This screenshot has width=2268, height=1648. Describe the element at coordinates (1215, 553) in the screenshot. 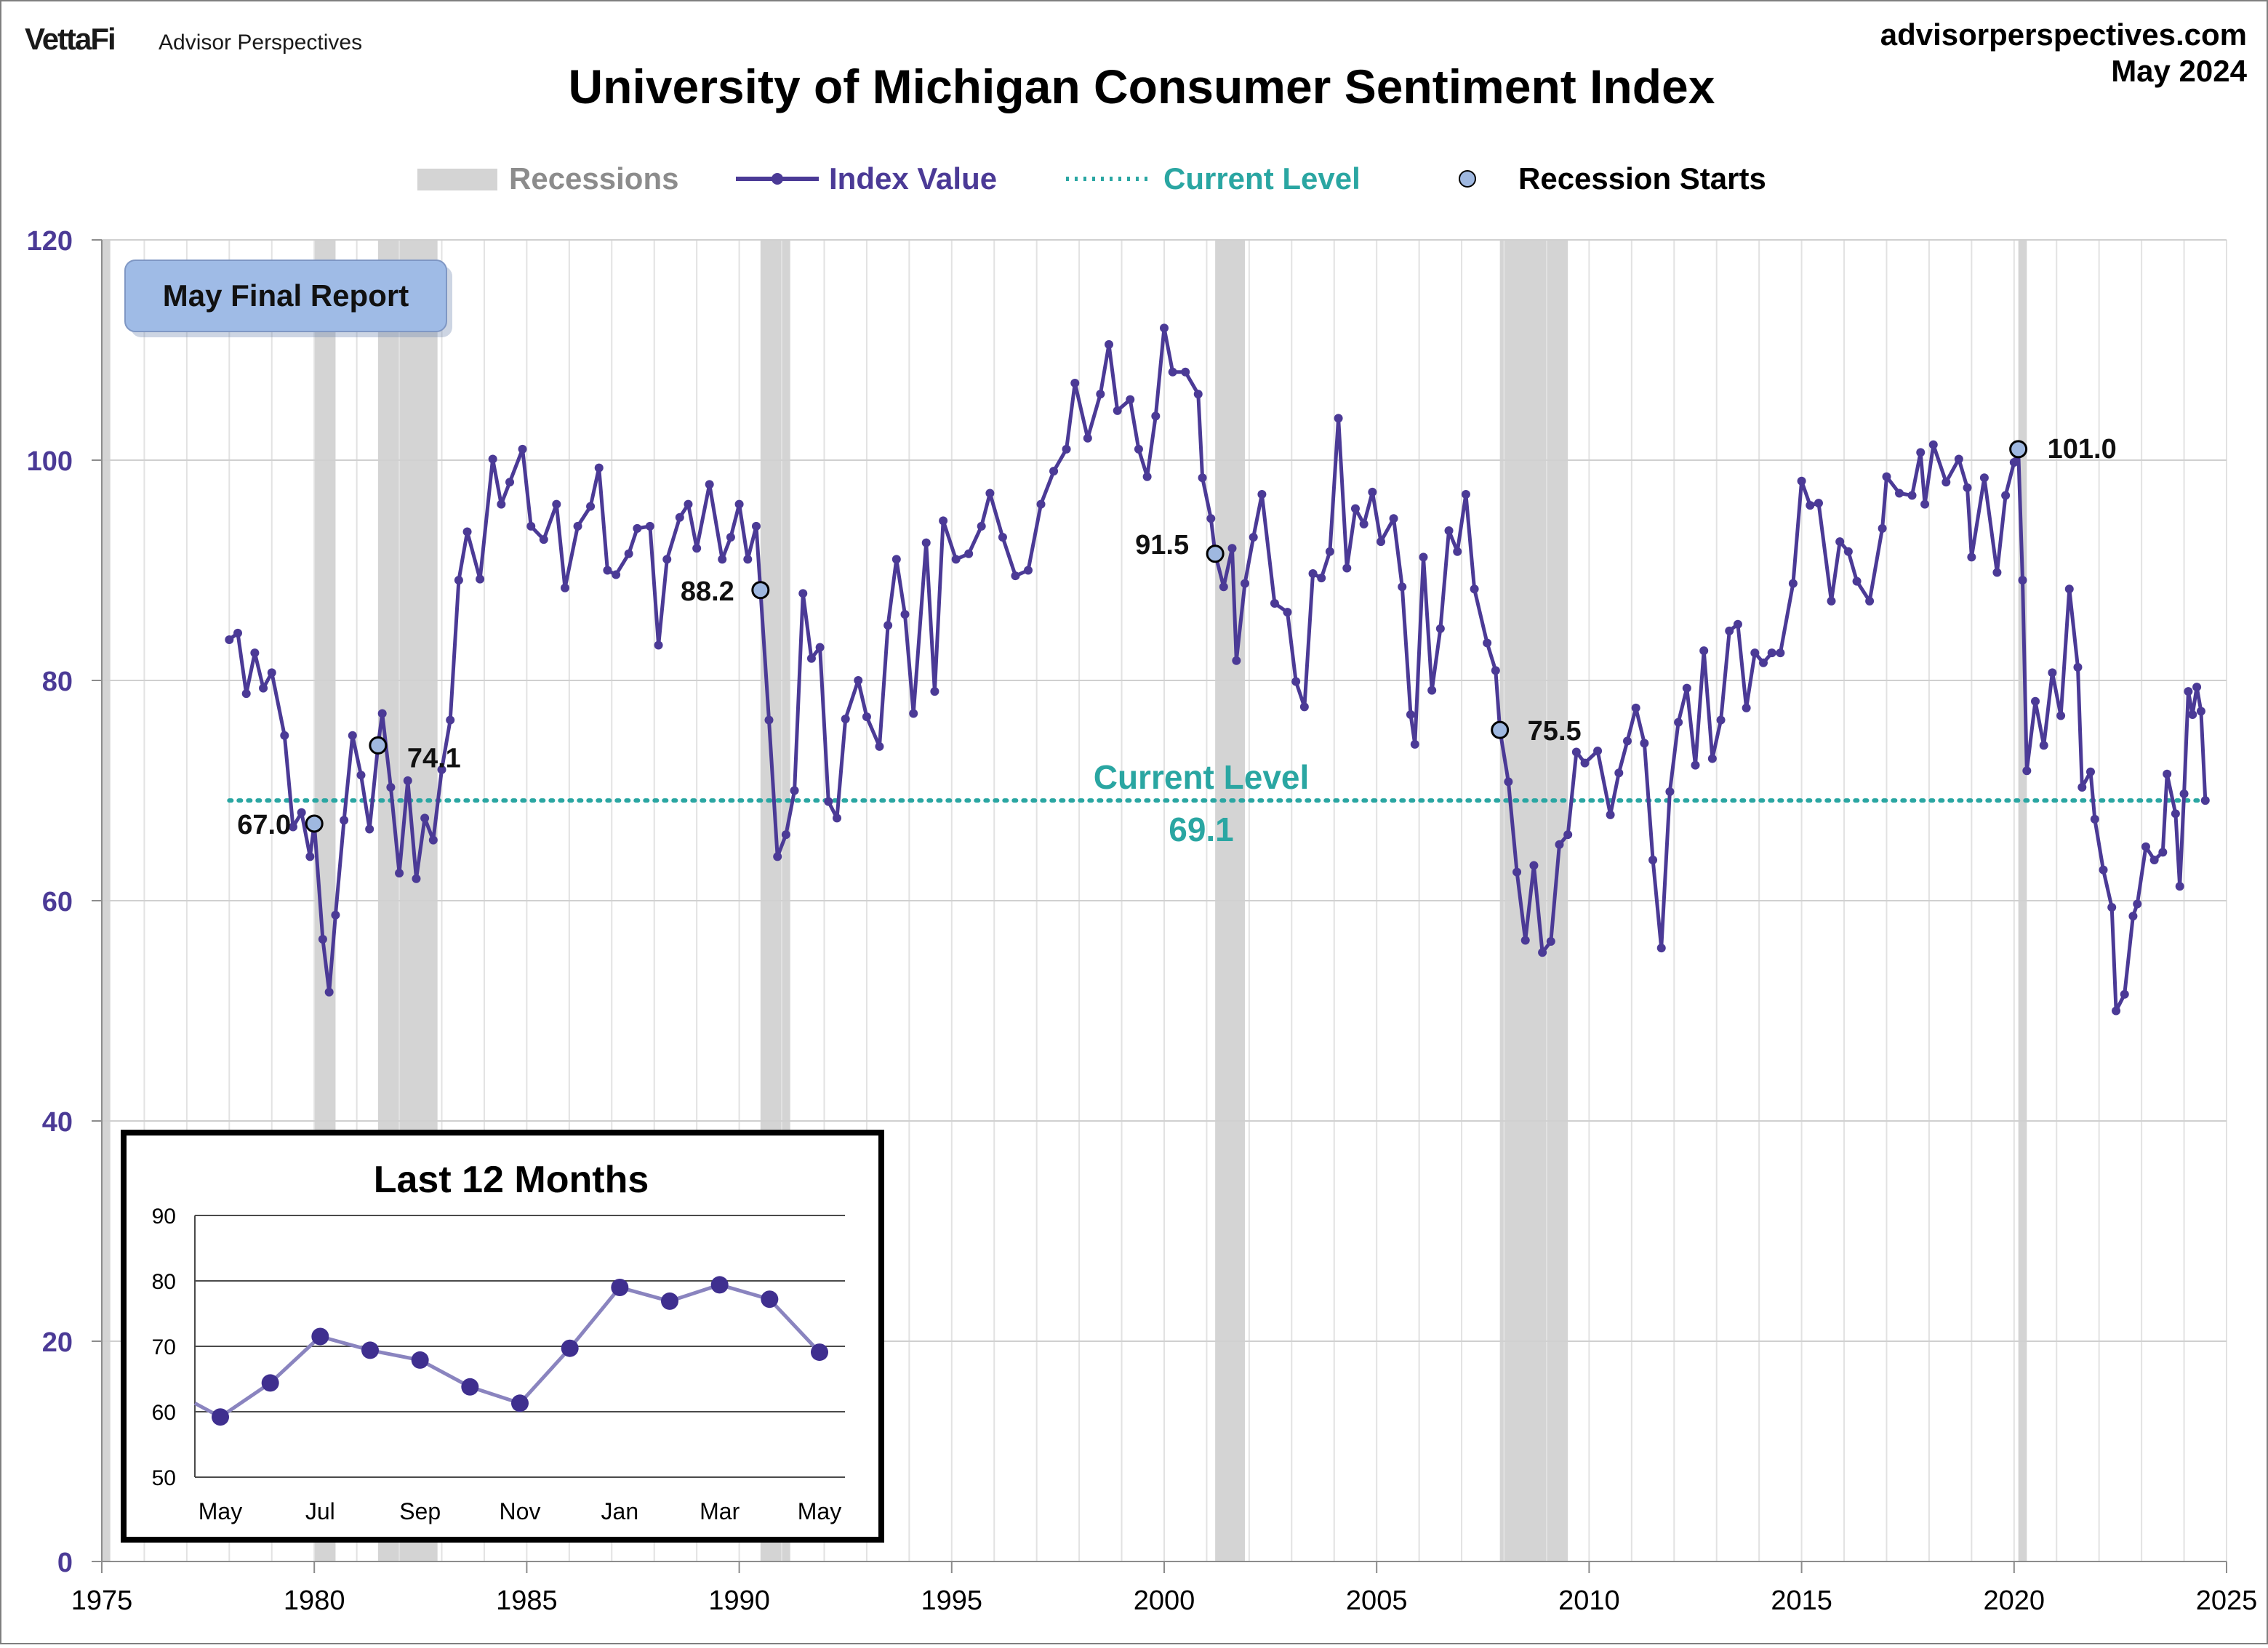

I see `recession-start-marker` at that location.